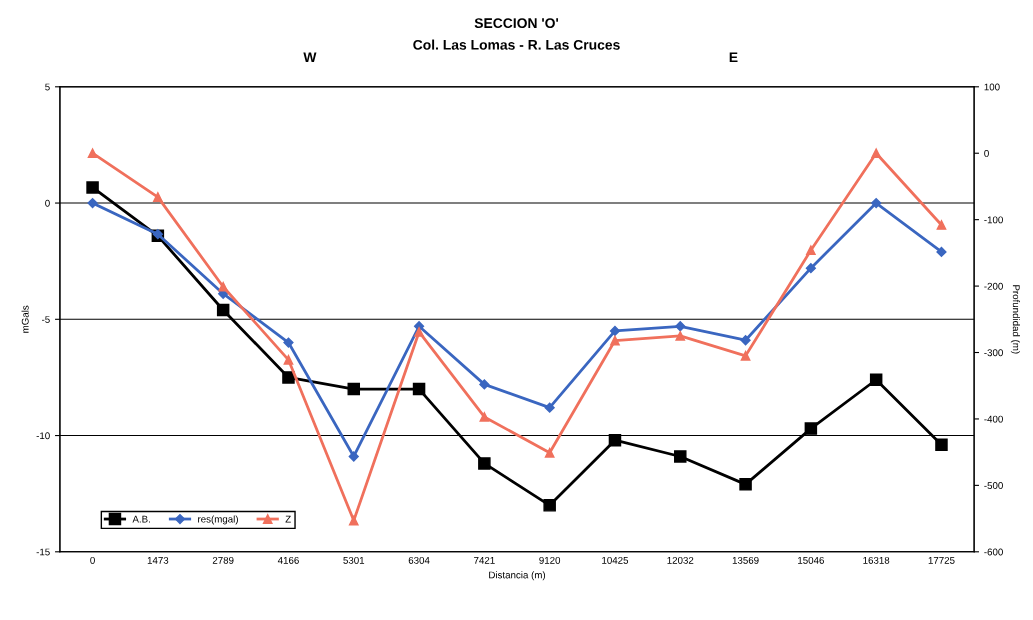 Image resolution: width=1033 pixels, height=620 pixels. Describe the element at coordinates (1015, 319) in the screenshot. I see `y2-axis-title: Profundidad (m)` at that location.